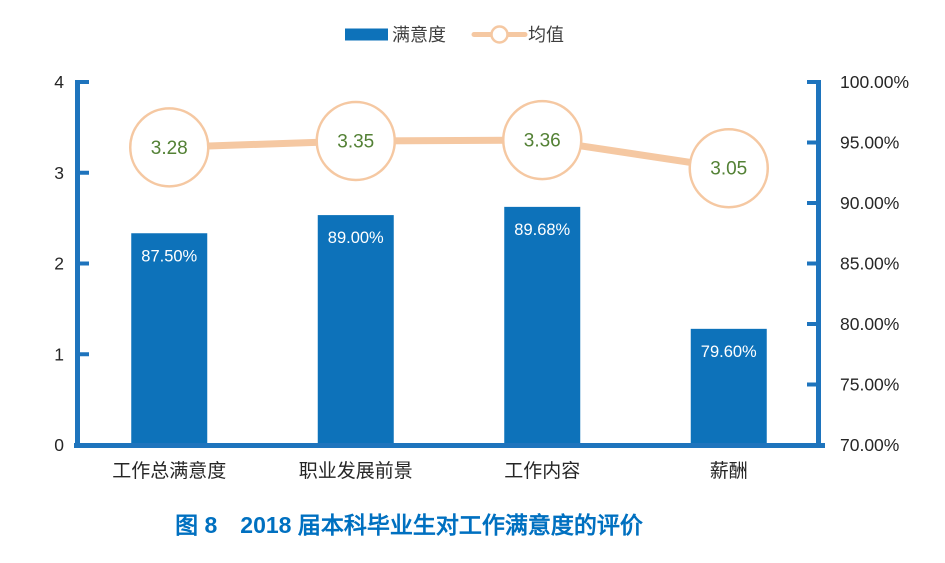 The width and height of the screenshot is (945, 563). Describe the element at coordinates (419, 35) in the screenshot. I see `legend-bar-label: 满意度` at that location.